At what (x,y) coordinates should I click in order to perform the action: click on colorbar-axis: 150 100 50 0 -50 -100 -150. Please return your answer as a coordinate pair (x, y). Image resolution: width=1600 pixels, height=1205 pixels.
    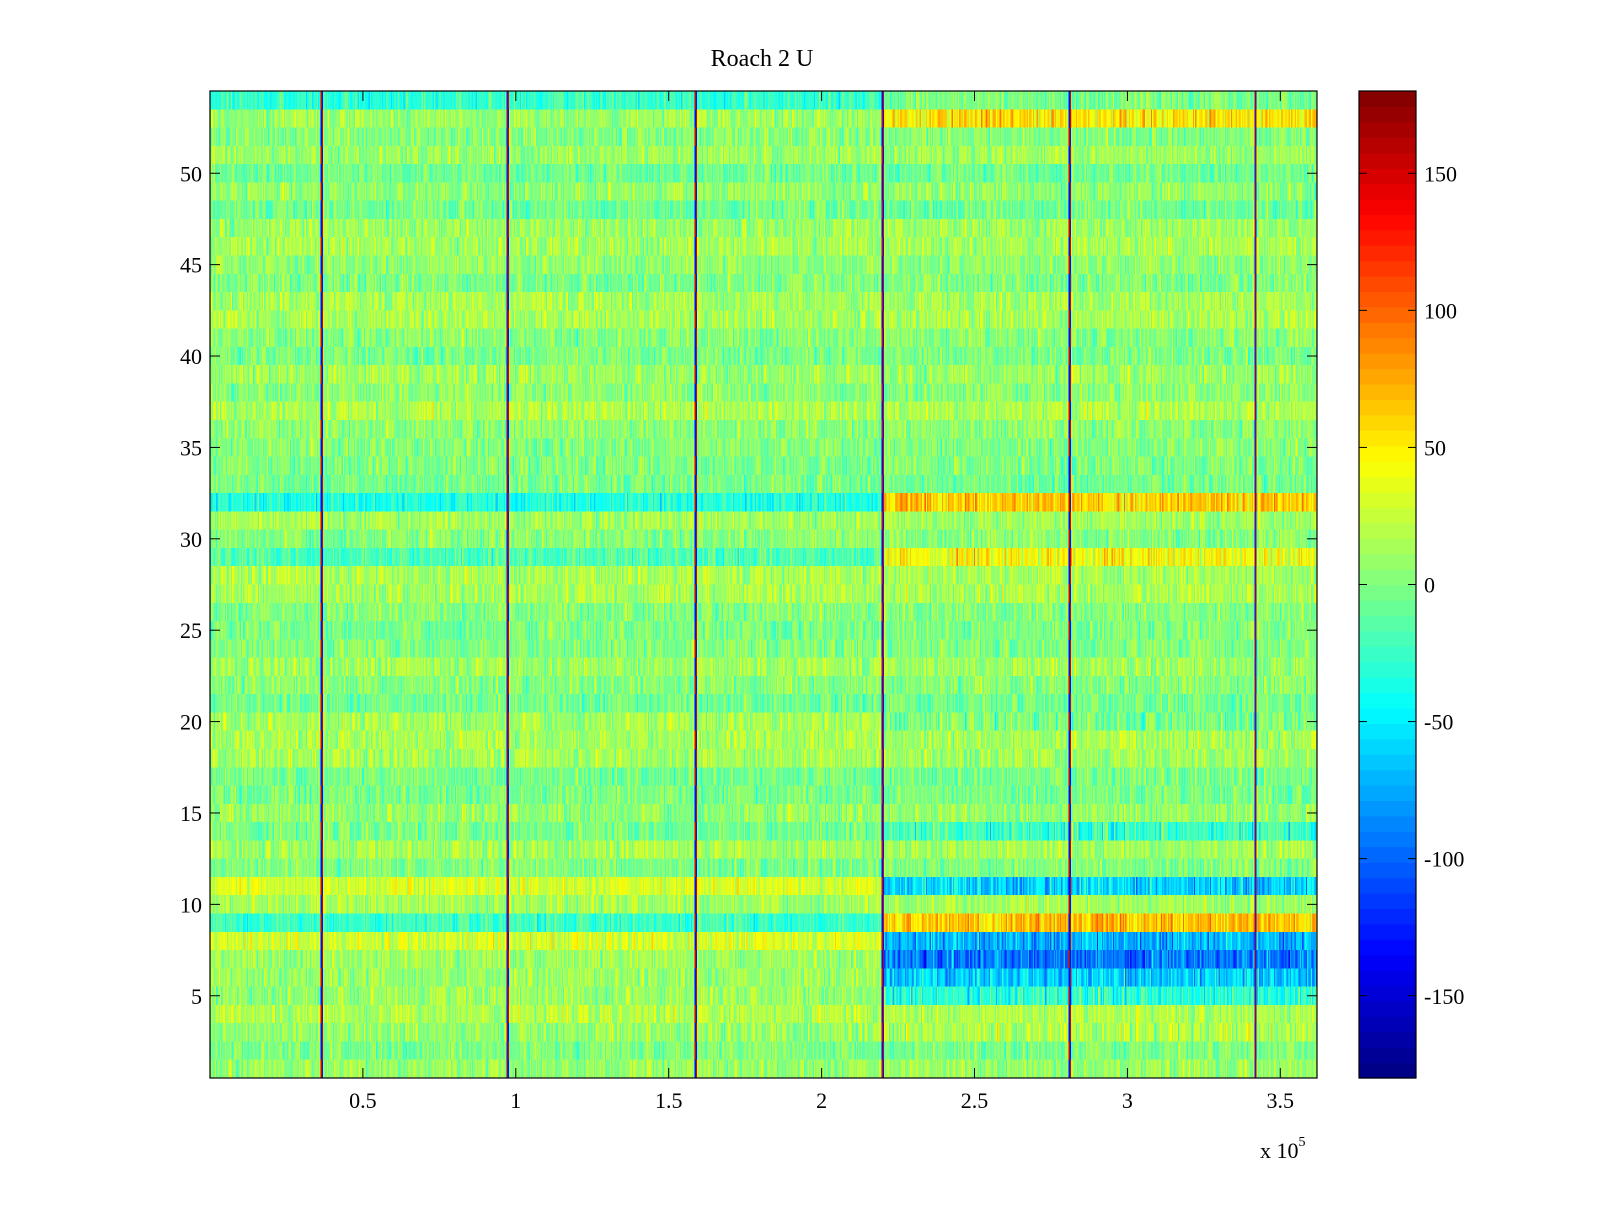
    Looking at the image, I should click on (1411, 585).